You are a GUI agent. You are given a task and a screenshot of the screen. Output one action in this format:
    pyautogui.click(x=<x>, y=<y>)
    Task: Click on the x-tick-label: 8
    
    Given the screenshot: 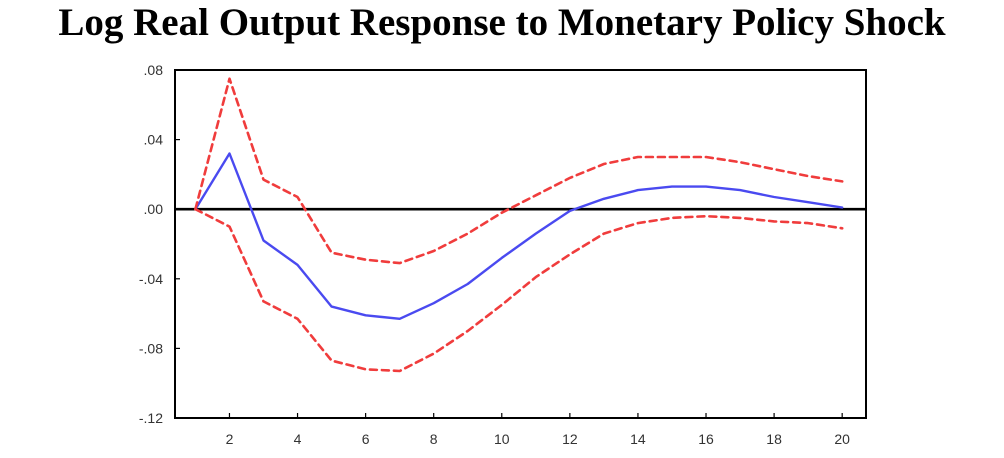 What is the action you would take?
    pyautogui.click(x=434, y=439)
    